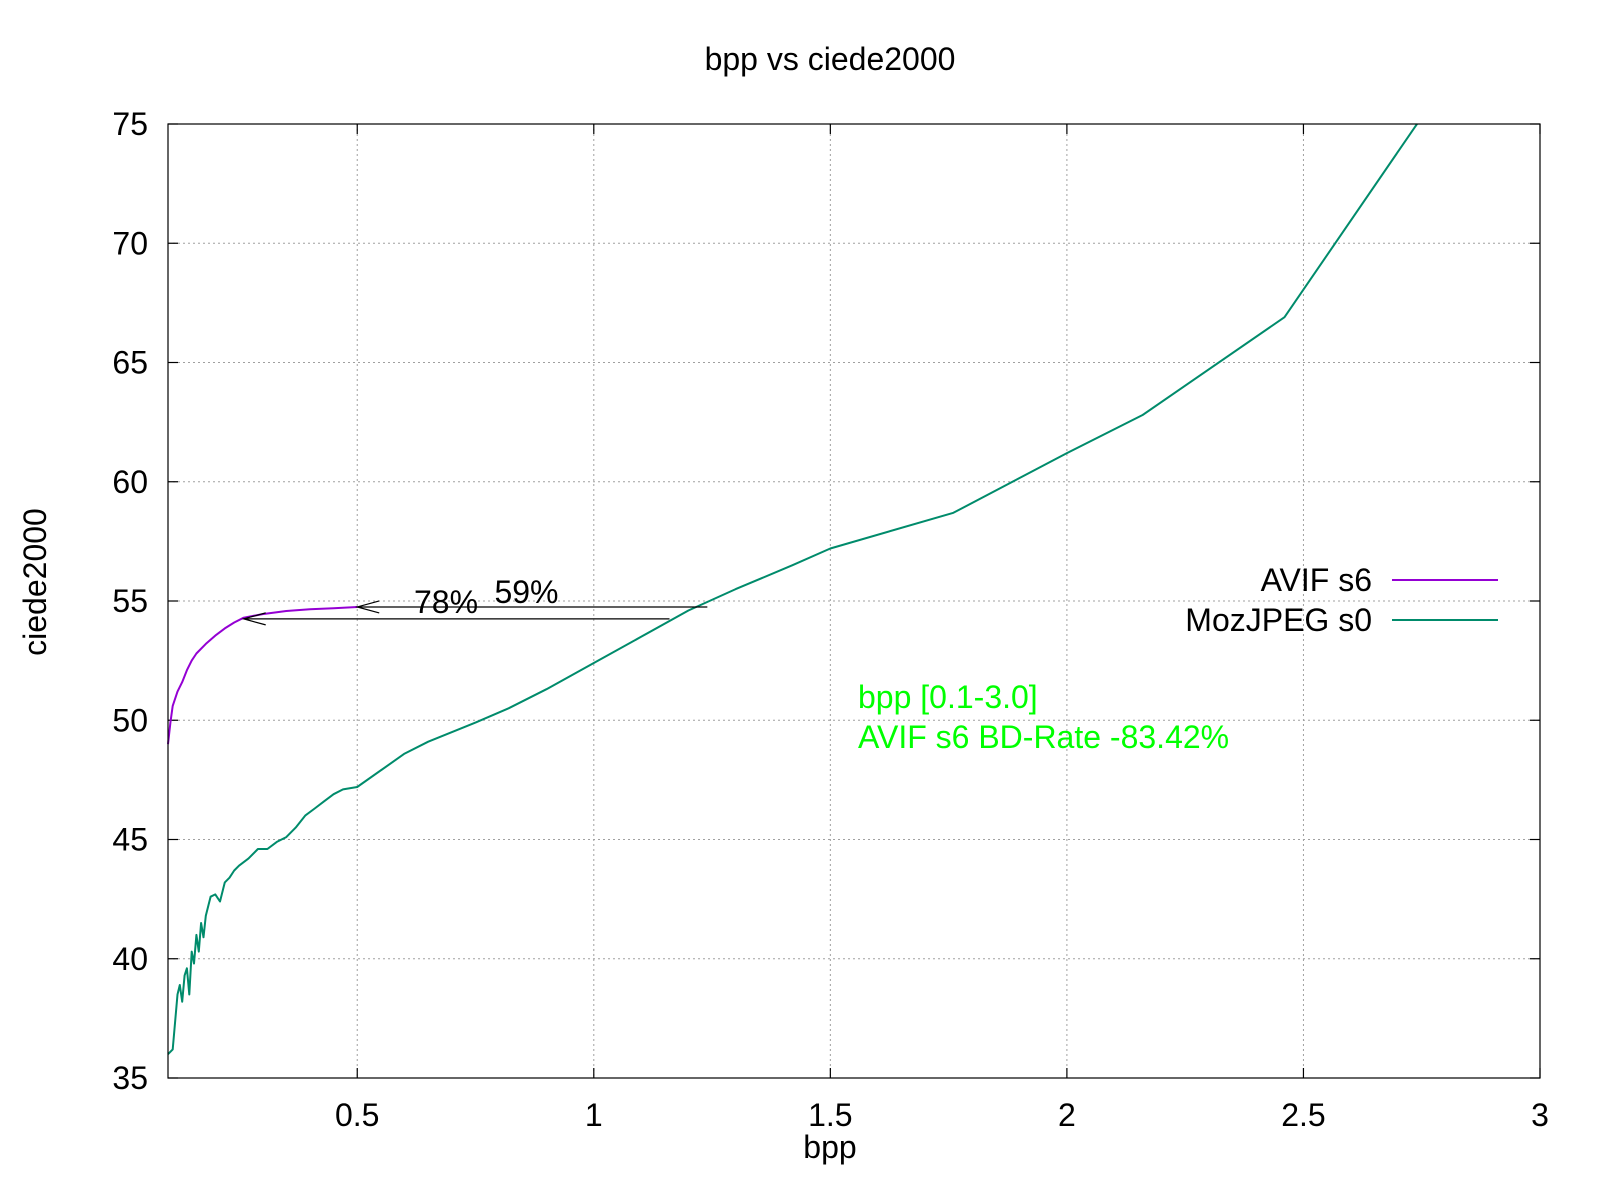 This screenshot has width=1600, height=1200. What do you see at coordinates (1303, 1115) in the screenshot?
I see `x-tick-label: 2.5` at bounding box center [1303, 1115].